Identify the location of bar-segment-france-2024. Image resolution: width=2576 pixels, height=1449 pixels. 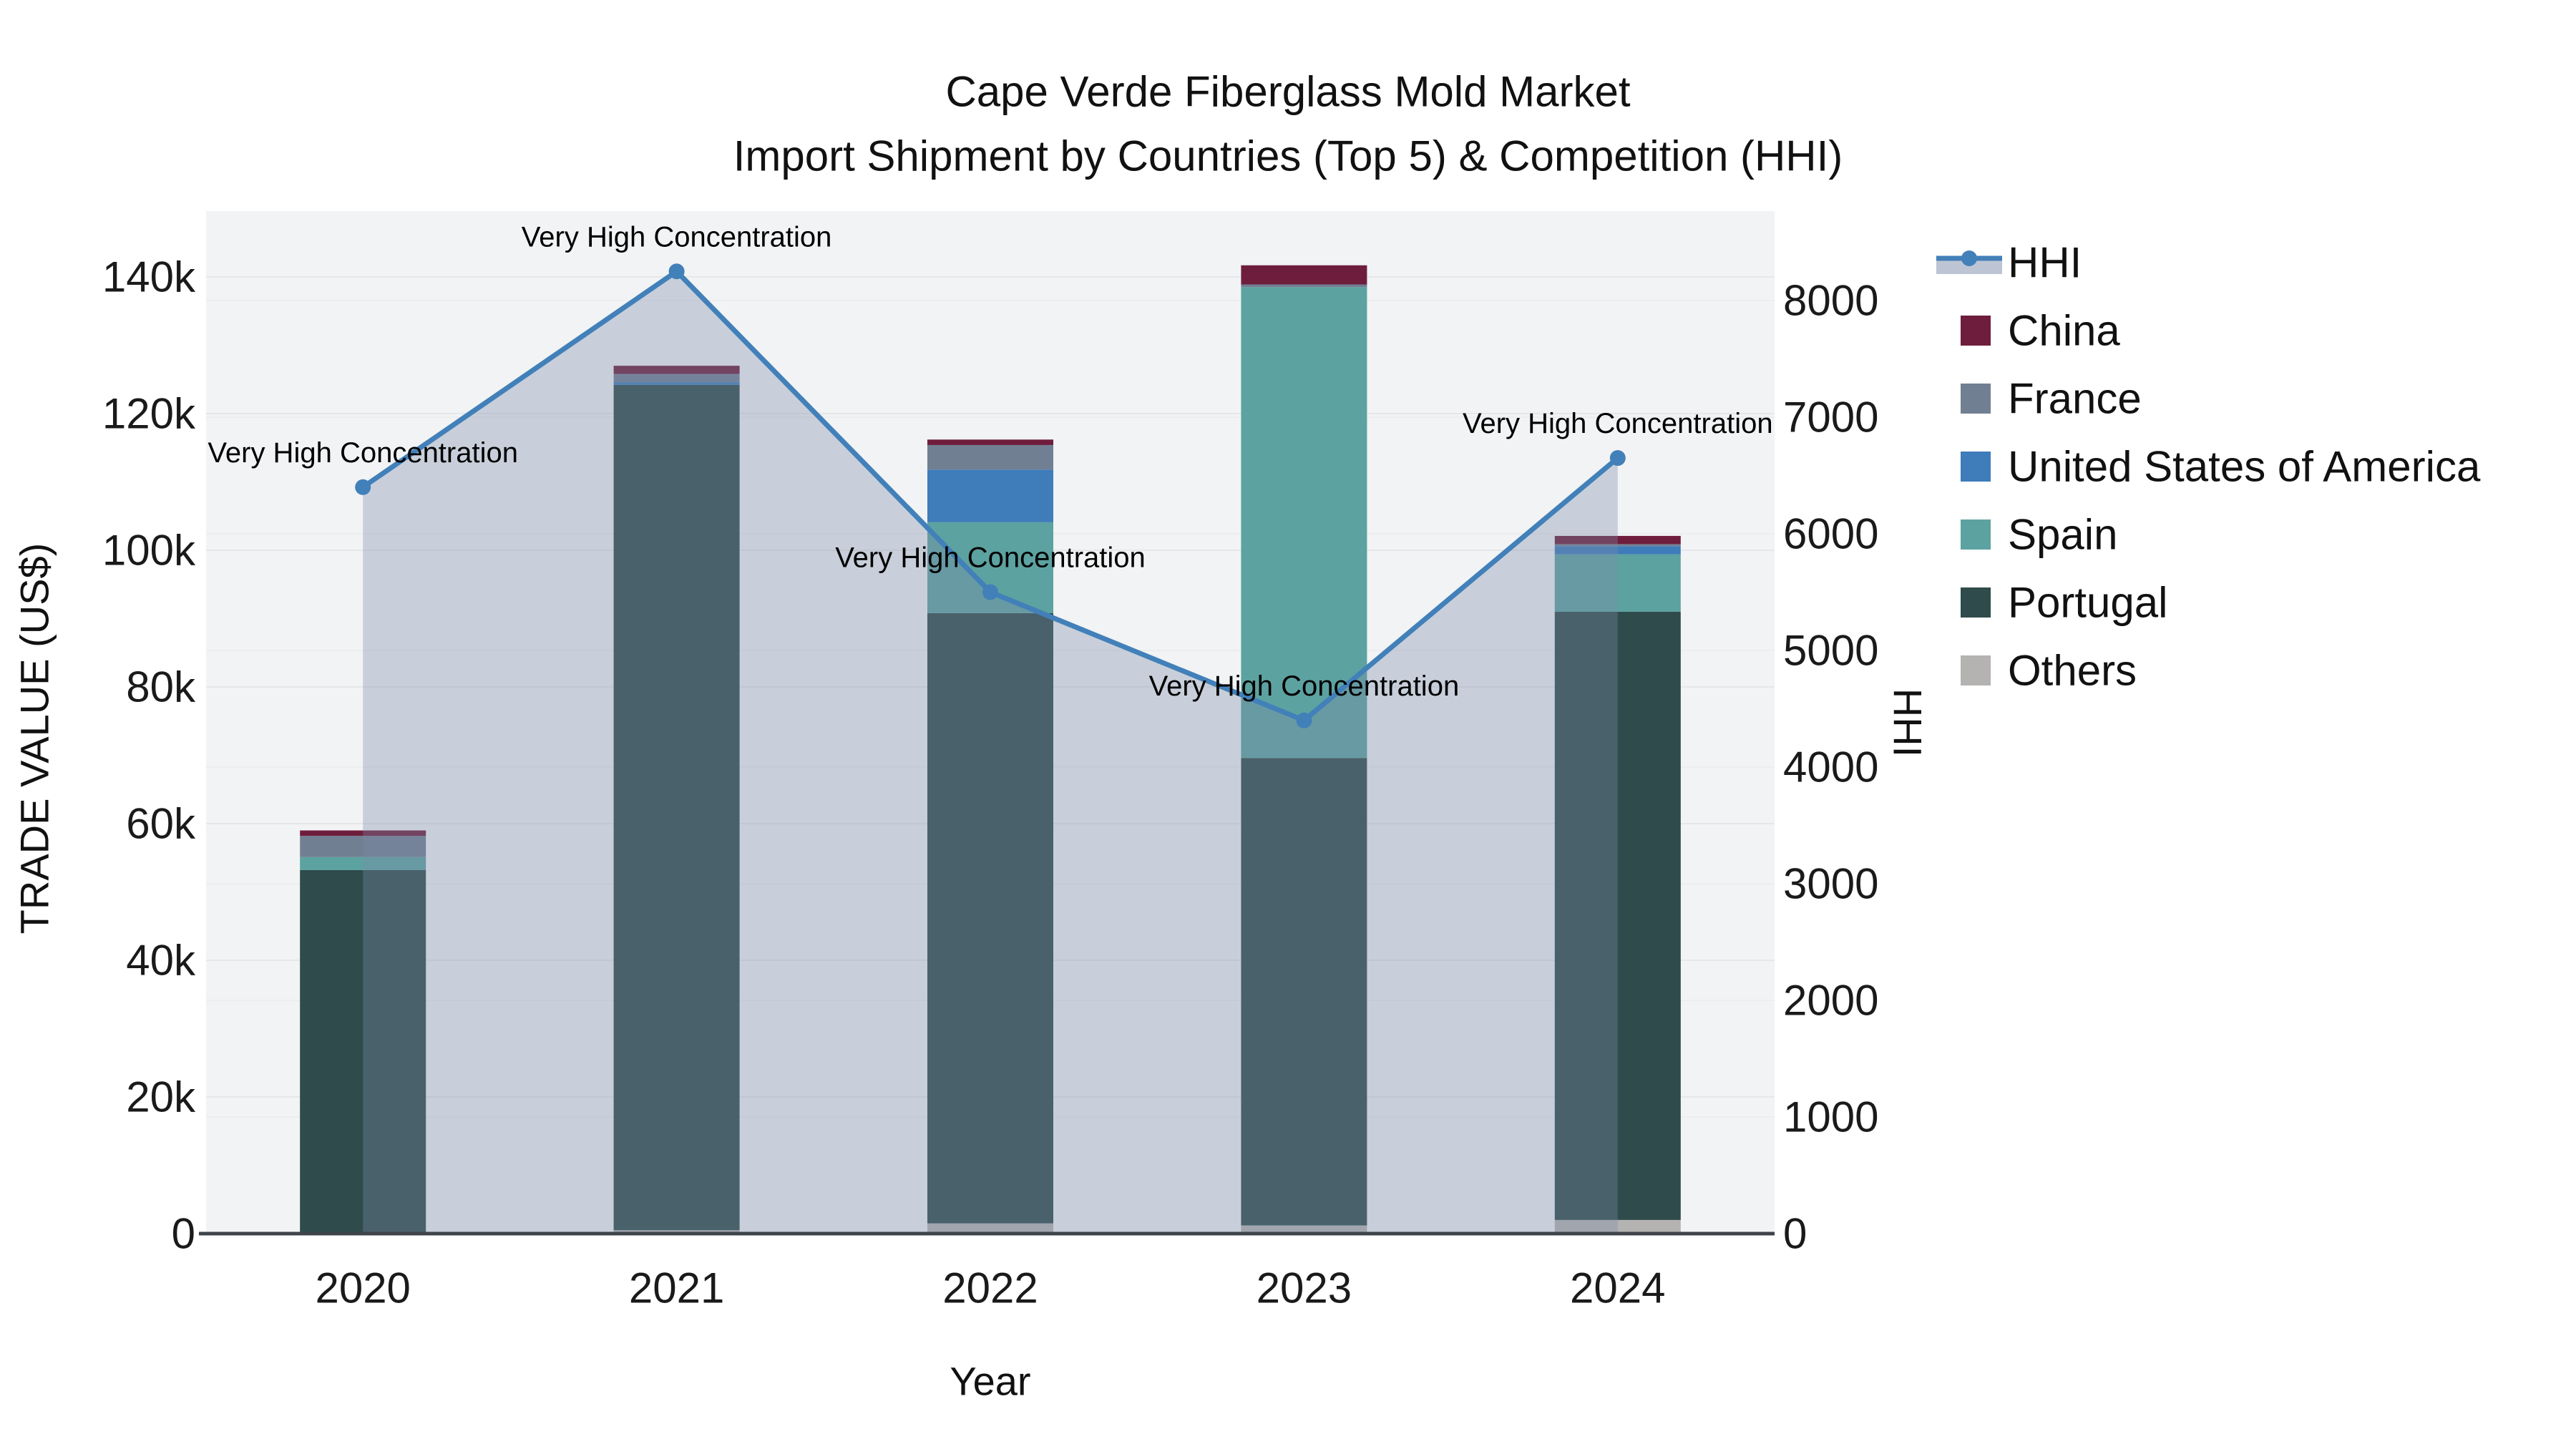
(1618, 545).